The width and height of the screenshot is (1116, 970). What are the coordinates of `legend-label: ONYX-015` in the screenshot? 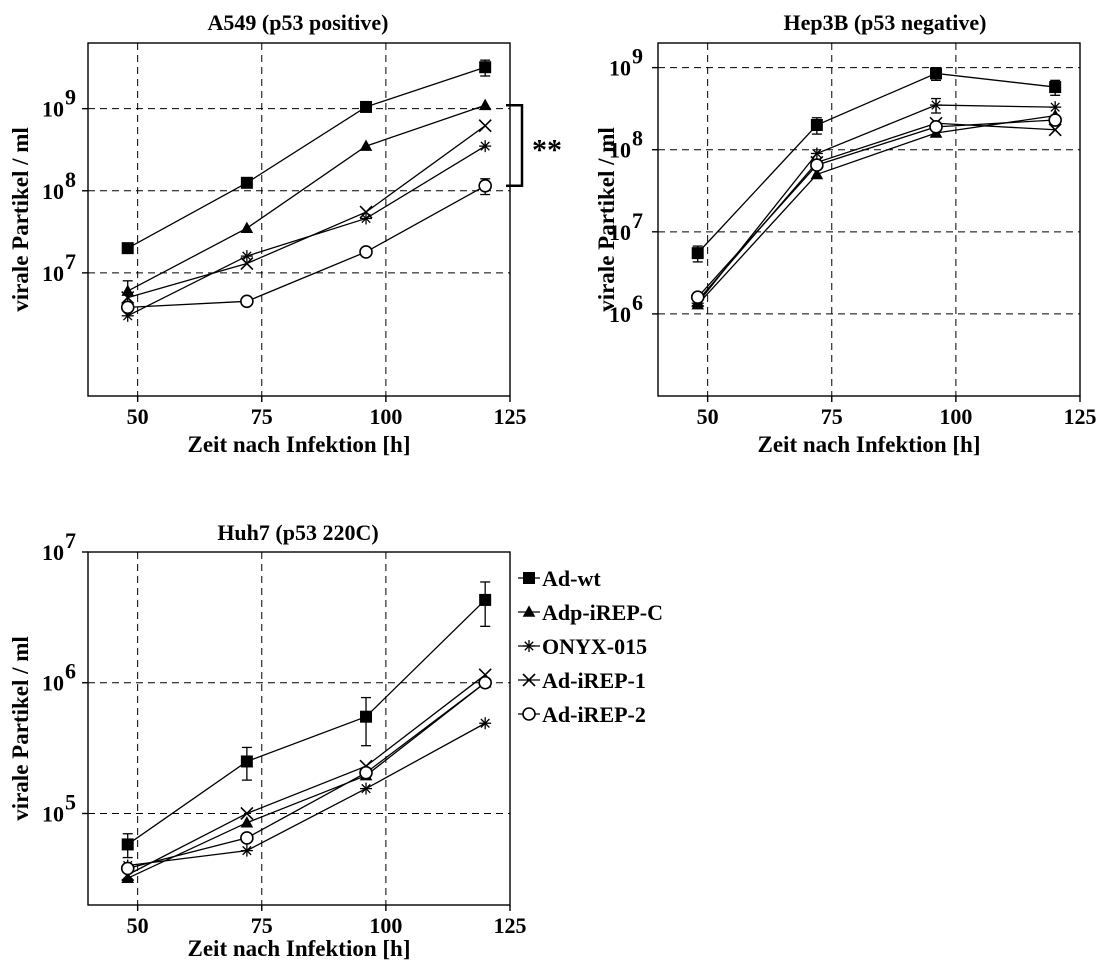 It's located at (594, 646).